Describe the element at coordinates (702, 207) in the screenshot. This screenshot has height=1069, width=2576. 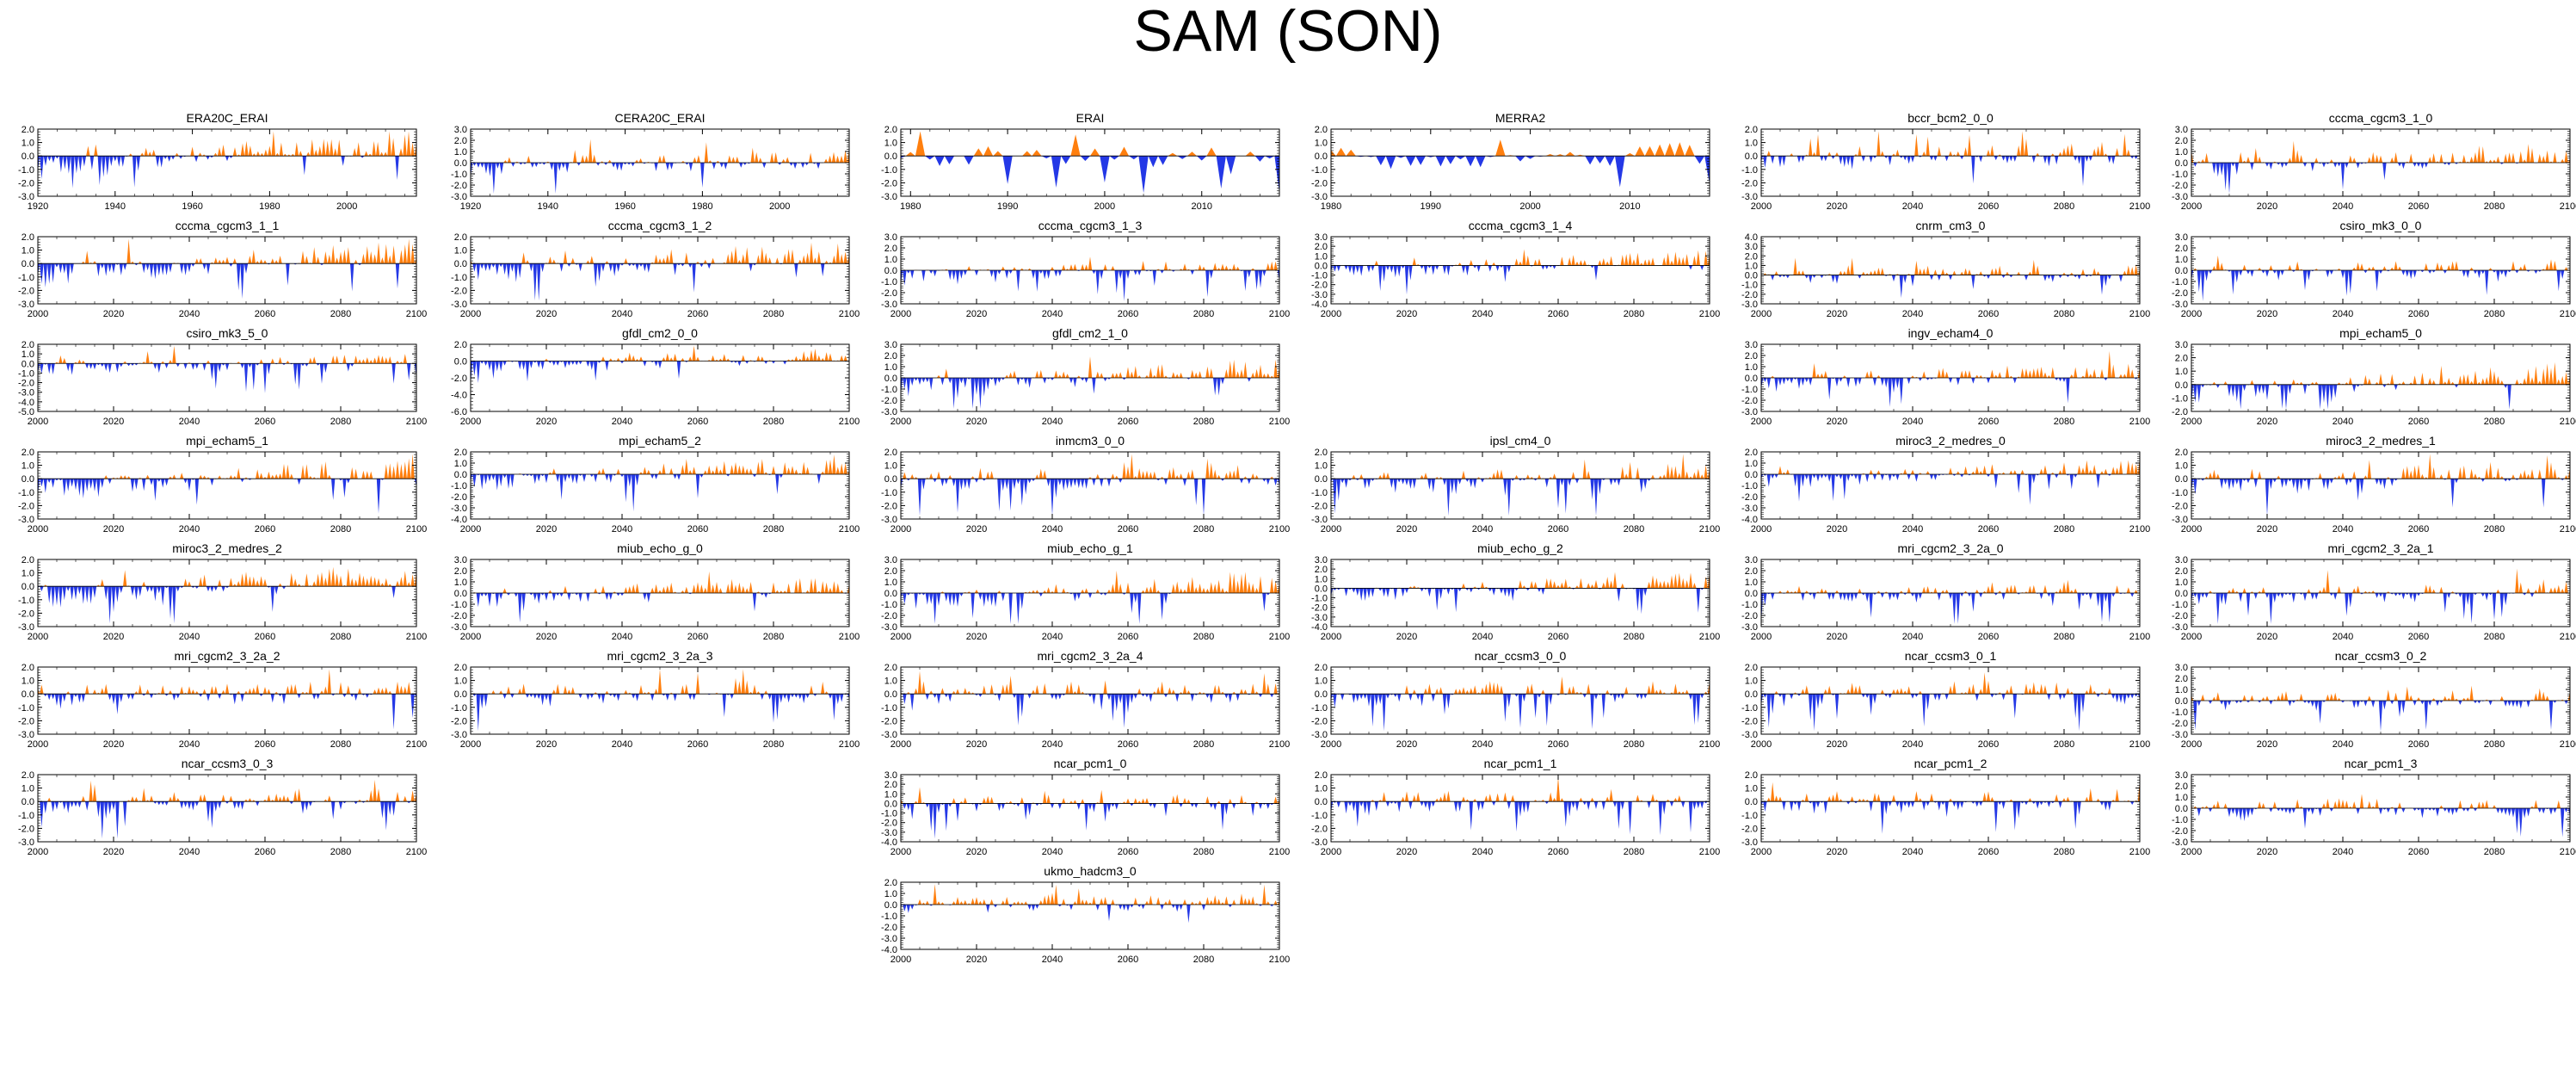
I see `x-tick-label: 1980` at that location.